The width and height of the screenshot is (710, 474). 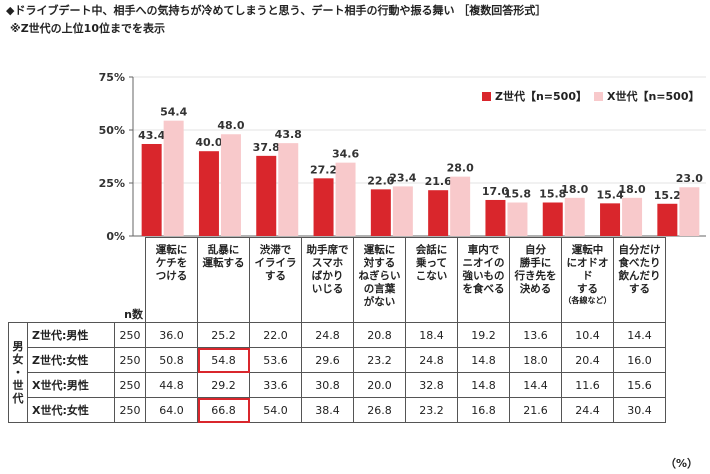 What do you see at coordinates (535, 289) in the screenshot?
I see `category-line: 決める` at bounding box center [535, 289].